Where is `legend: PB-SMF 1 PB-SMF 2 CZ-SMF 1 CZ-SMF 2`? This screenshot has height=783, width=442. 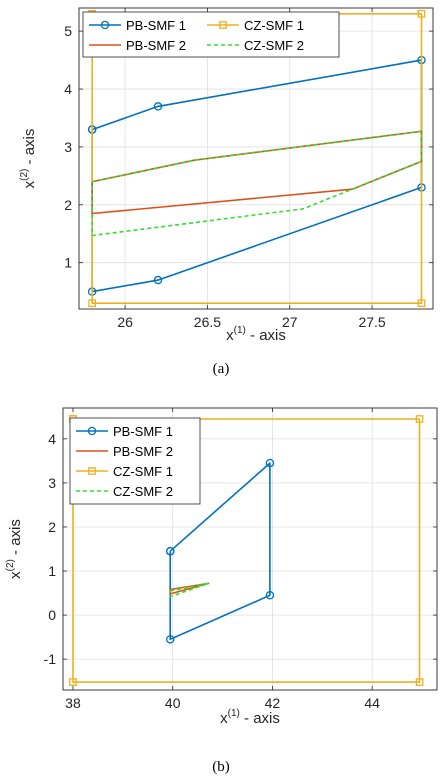
legend: PB-SMF 1 PB-SMF 2 CZ-SMF 1 CZ-SMF 2 is located at coordinates (135, 461).